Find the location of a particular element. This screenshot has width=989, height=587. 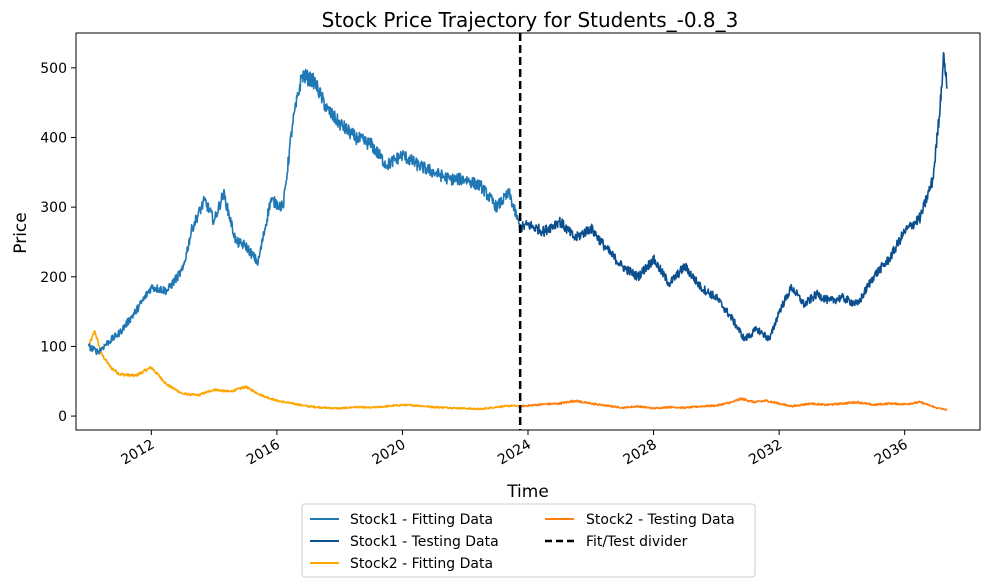

series-line-stock2-fitting-data is located at coordinates (304, 370).